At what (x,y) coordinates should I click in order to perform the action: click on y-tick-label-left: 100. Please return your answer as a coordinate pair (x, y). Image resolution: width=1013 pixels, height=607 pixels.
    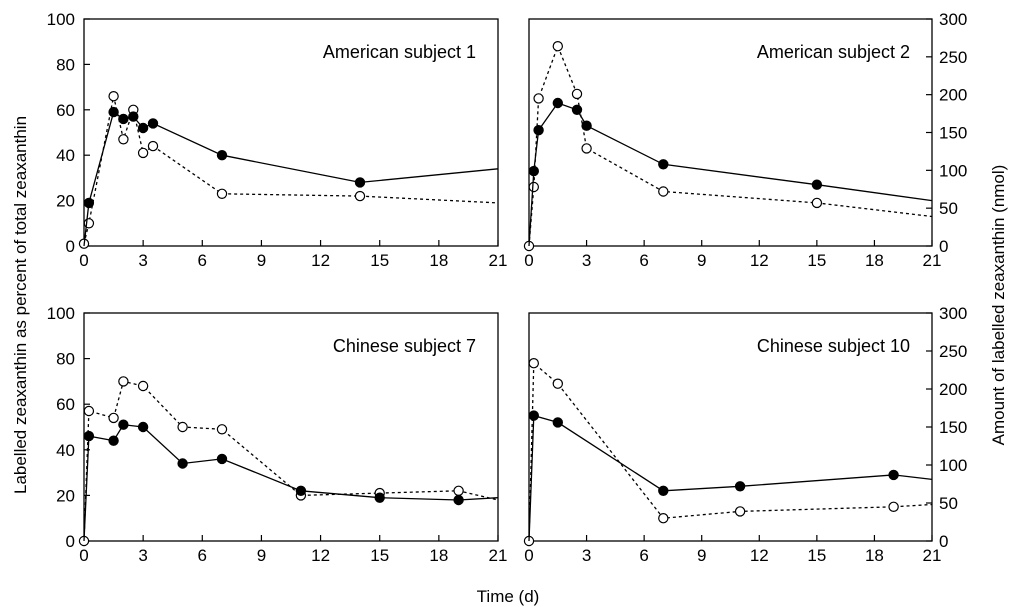
    Looking at the image, I should click on (61, 19).